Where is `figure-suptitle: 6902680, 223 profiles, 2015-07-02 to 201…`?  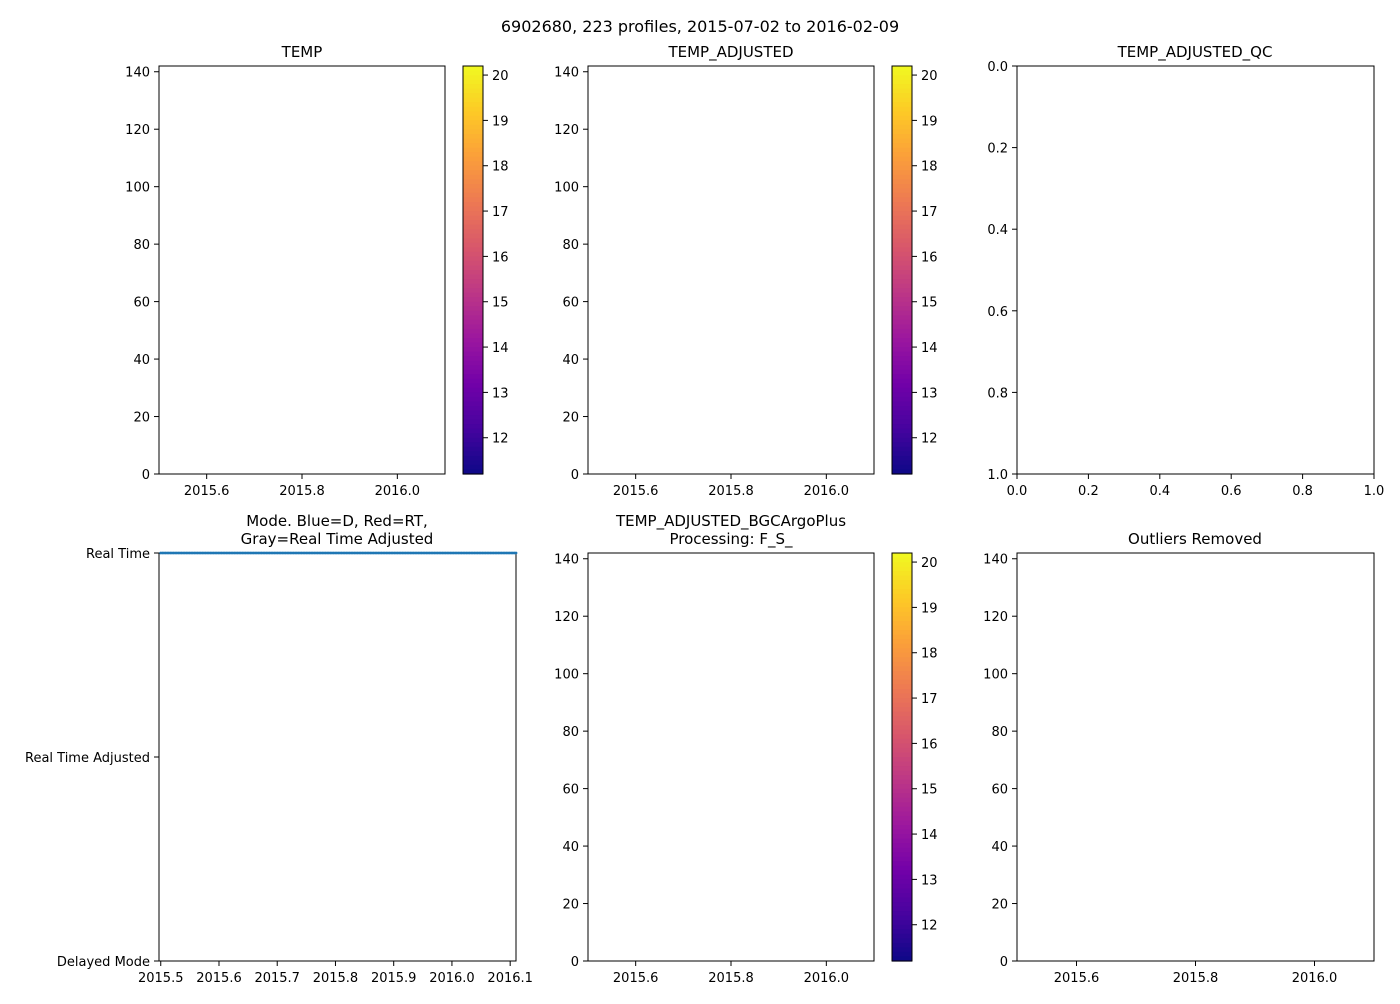 figure-suptitle: 6902680, 223 profiles, 2015-07-02 to 201… is located at coordinates (700, 26).